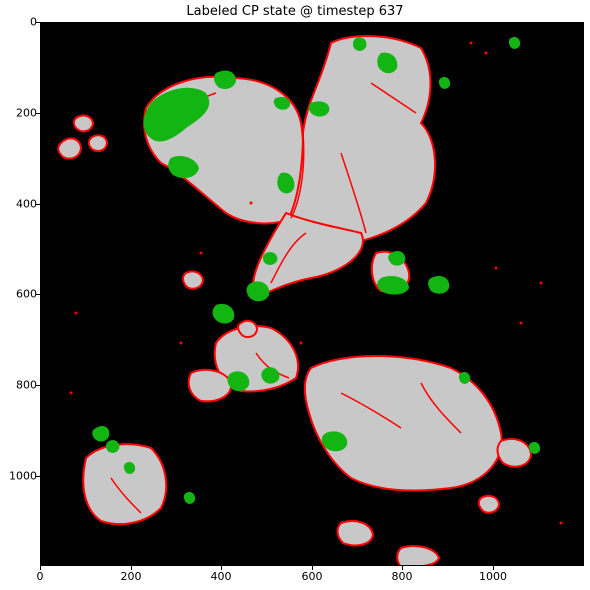 The height and width of the screenshot is (590, 590). Describe the element at coordinates (493, 576) in the screenshot. I see `x-tick-label: 1000` at that location.